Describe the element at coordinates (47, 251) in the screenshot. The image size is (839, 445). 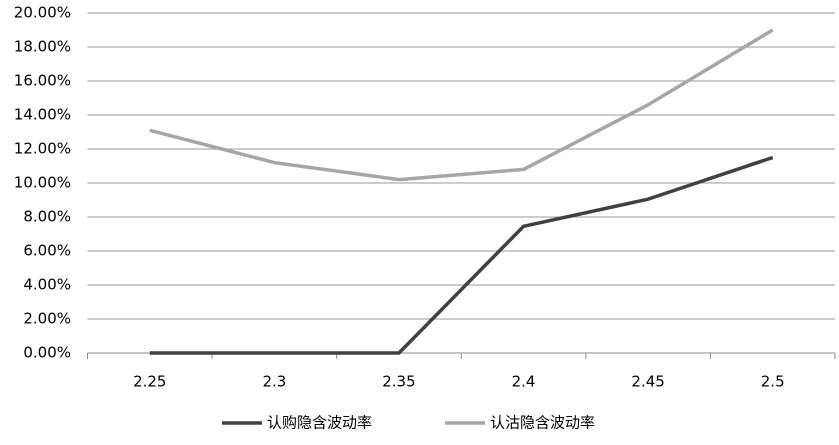
I see `y-tick-label: 6.00%` at that location.